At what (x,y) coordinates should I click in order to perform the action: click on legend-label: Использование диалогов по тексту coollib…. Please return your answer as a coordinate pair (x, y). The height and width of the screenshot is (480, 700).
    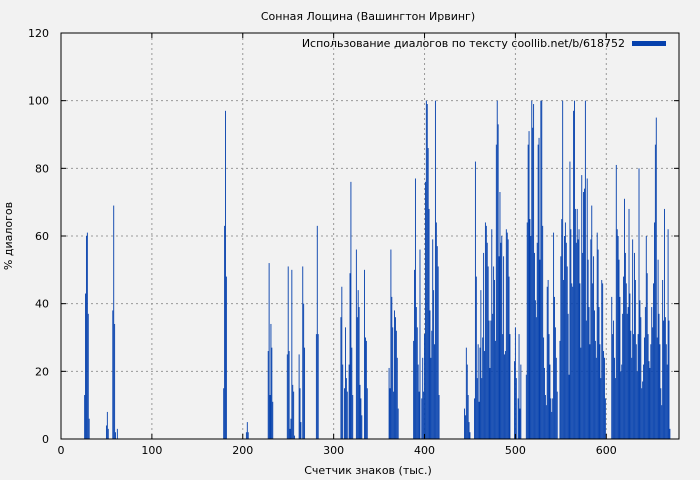
    Looking at the image, I should click on (463, 43).